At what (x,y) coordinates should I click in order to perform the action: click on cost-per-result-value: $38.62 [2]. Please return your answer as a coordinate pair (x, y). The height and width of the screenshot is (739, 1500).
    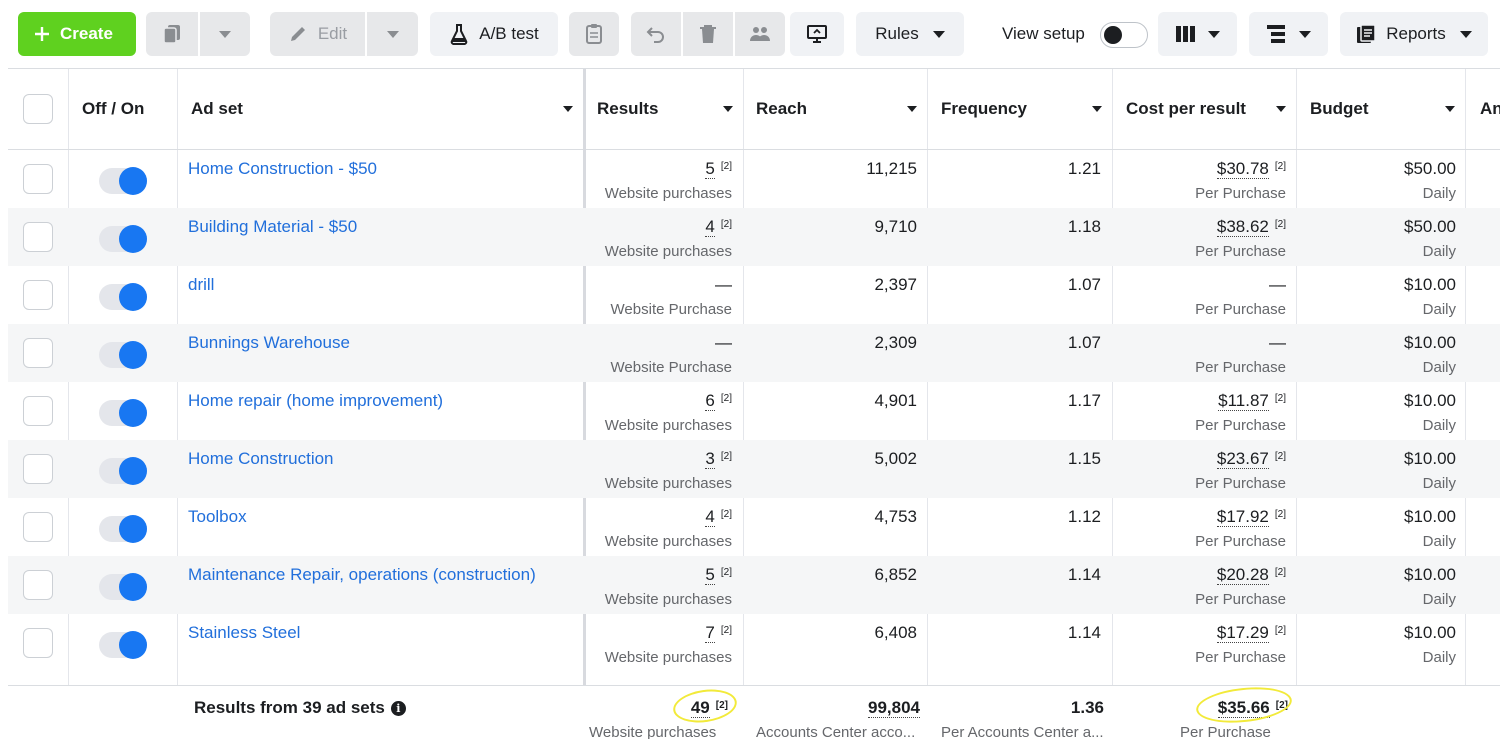
    Looking at the image, I should click on (1207, 227).